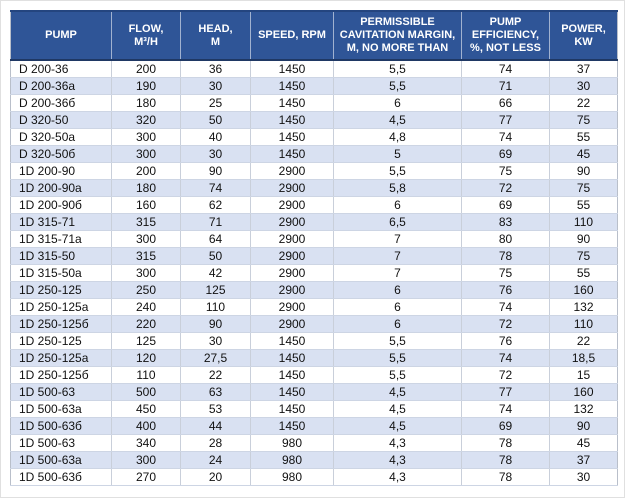 The image size is (627, 500). I want to click on table-row: D 320-50 320 50 1450 4,5 77 75, so click(314, 120).